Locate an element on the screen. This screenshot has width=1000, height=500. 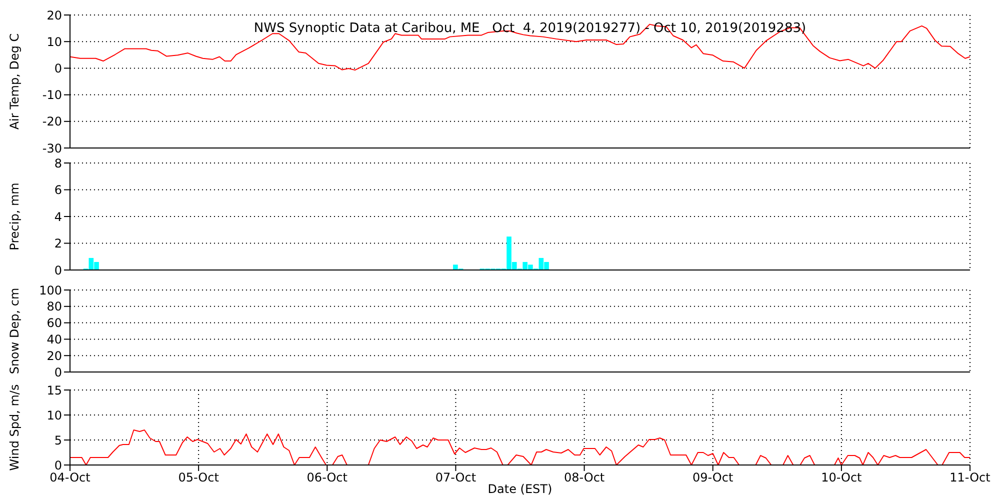
x-tick-label: 05-Oct is located at coordinates (199, 477).